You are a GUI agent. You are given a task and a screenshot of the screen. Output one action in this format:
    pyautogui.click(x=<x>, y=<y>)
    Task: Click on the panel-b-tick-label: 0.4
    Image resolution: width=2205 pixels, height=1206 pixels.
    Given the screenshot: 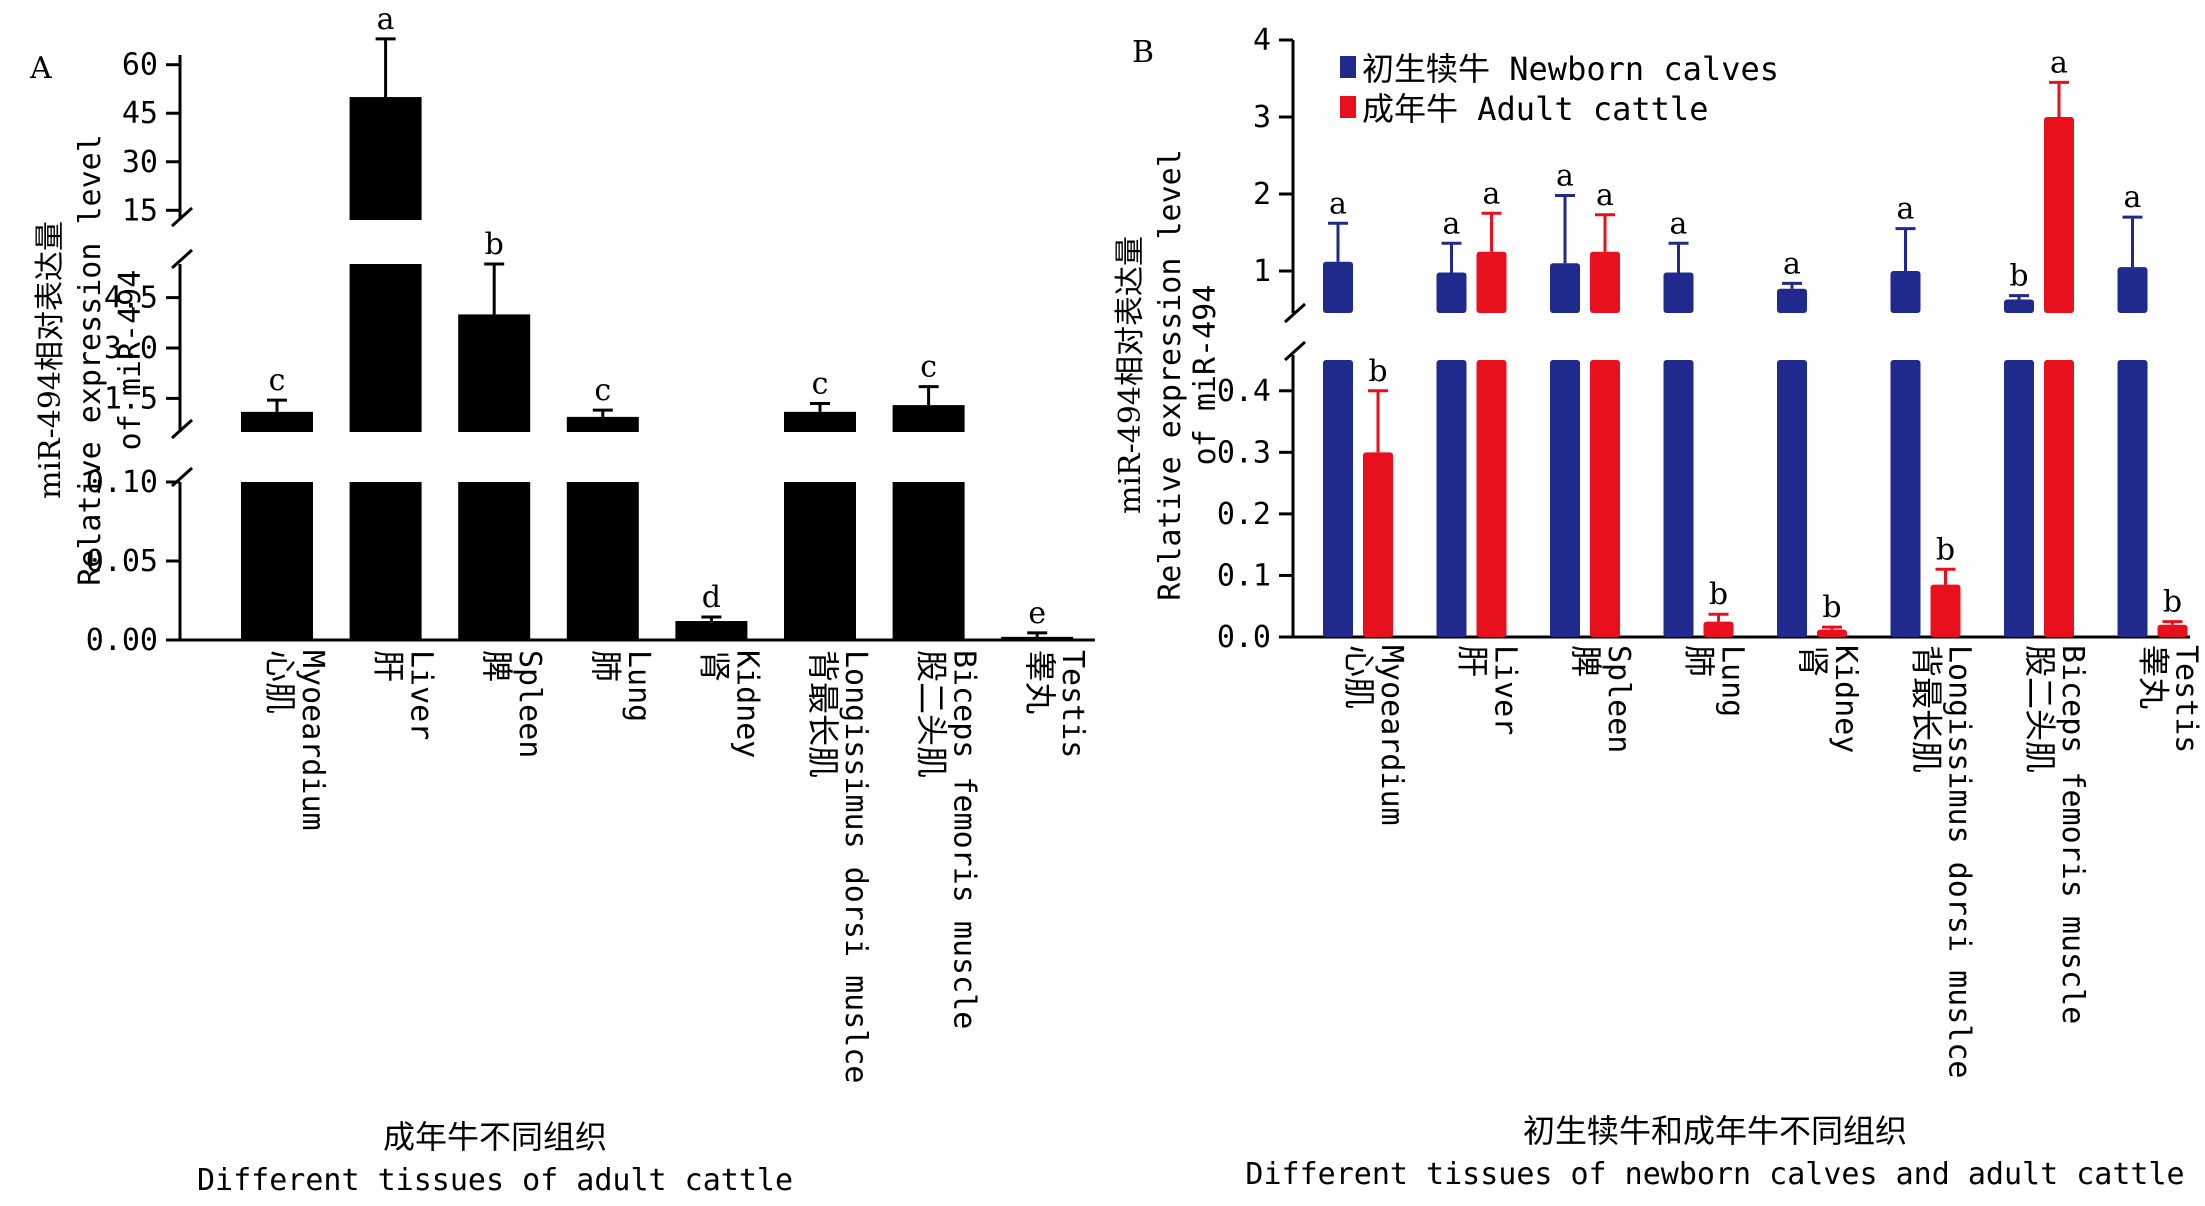 What is the action you would take?
    pyautogui.click(x=1244, y=391)
    